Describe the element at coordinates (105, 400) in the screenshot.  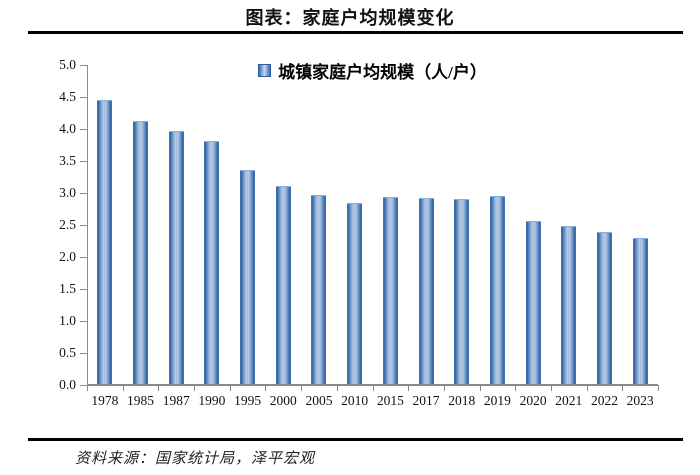
I see `x-tick-label: 1978` at that location.